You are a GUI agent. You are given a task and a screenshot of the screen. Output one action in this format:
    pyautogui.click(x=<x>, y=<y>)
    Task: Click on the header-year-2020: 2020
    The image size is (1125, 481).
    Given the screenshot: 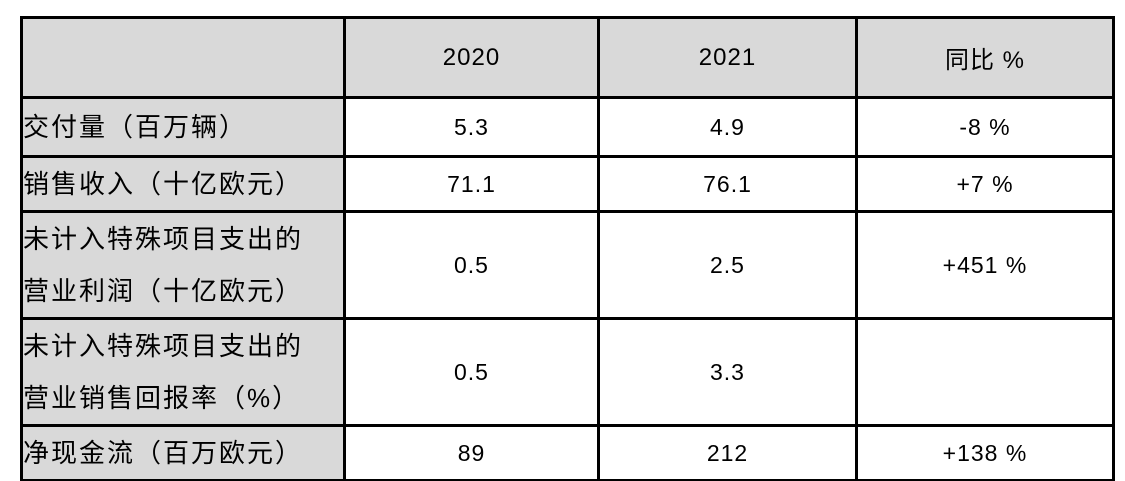 What is the action you would take?
    pyautogui.click(x=471, y=57)
    